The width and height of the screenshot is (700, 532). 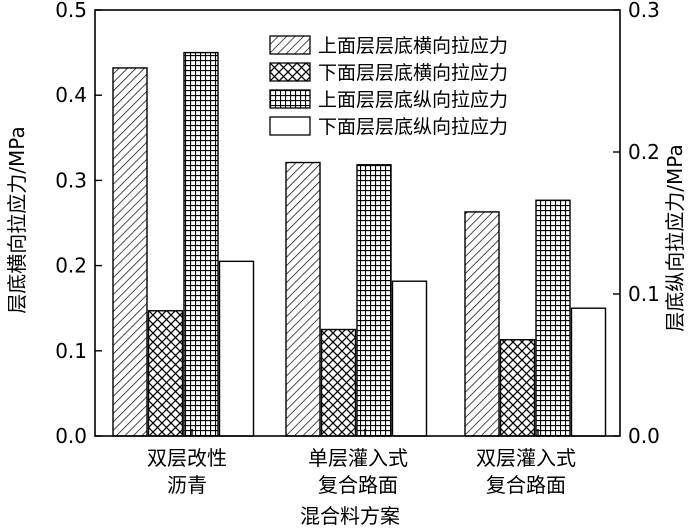 What do you see at coordinates (409, 358) in the screenshot?
I see `bar-s4-c2` at bounding box center [409, 358].